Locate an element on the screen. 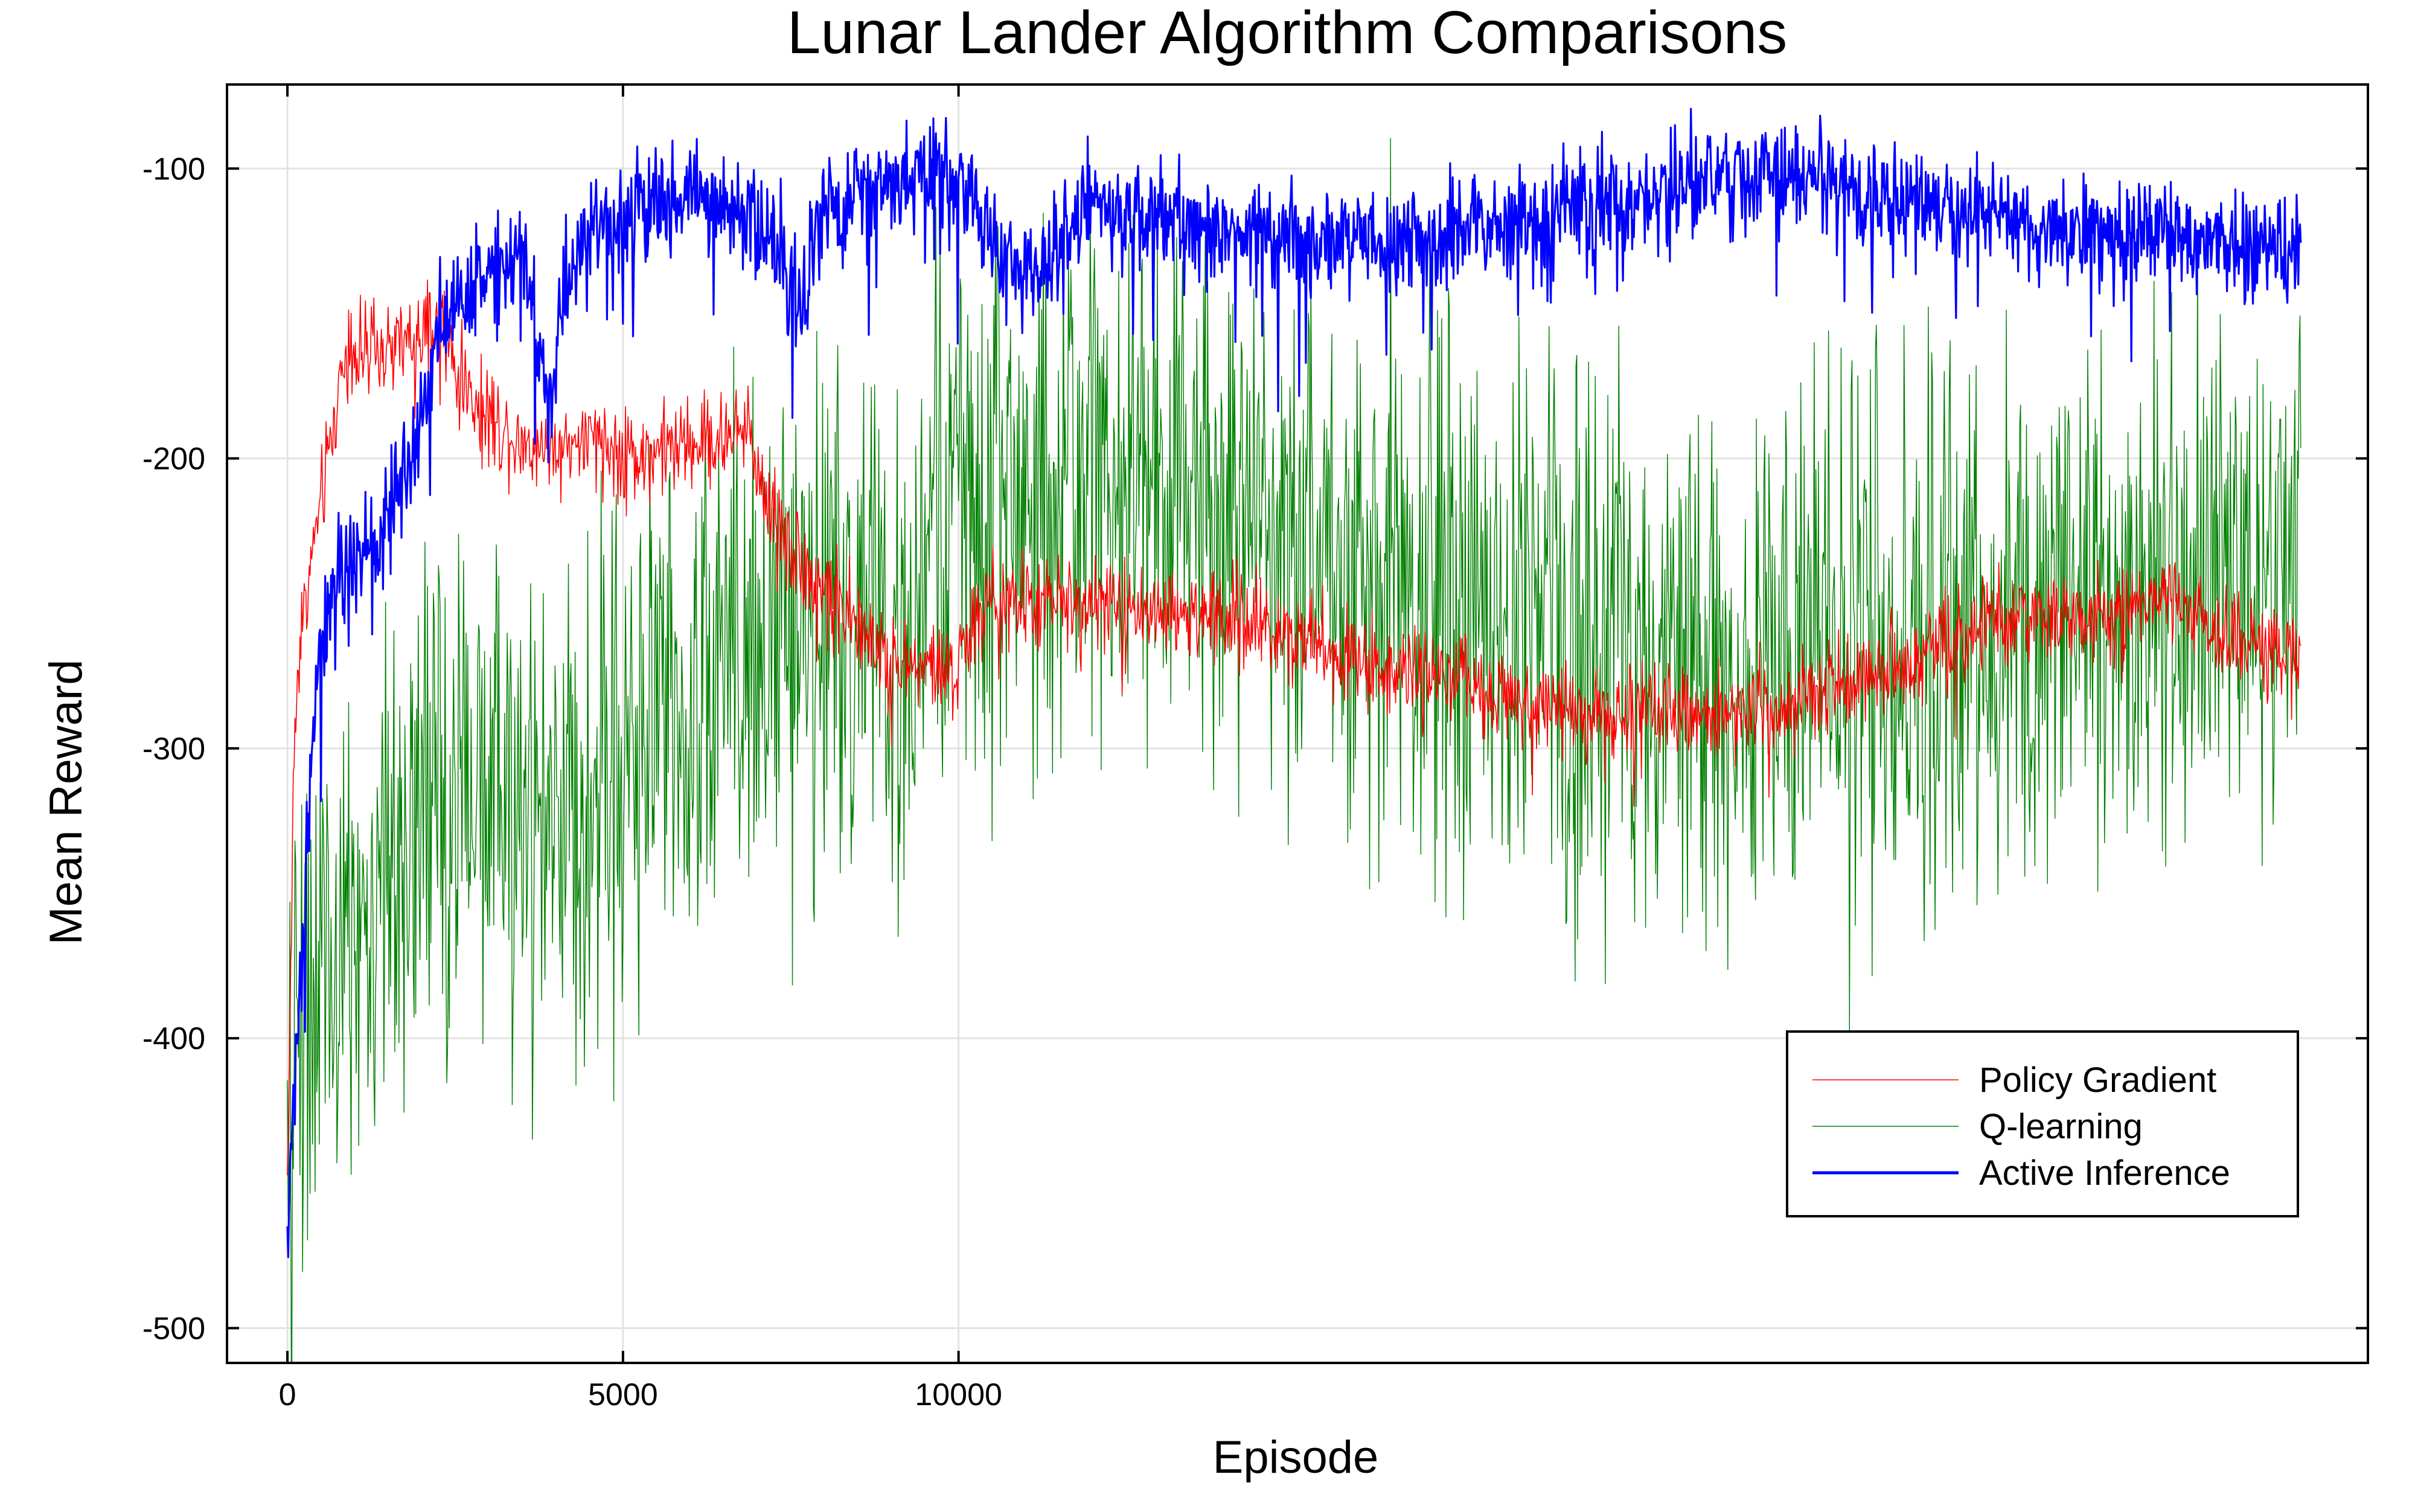  legend-label: Q-learning is located at coordinates (2061, 1126).